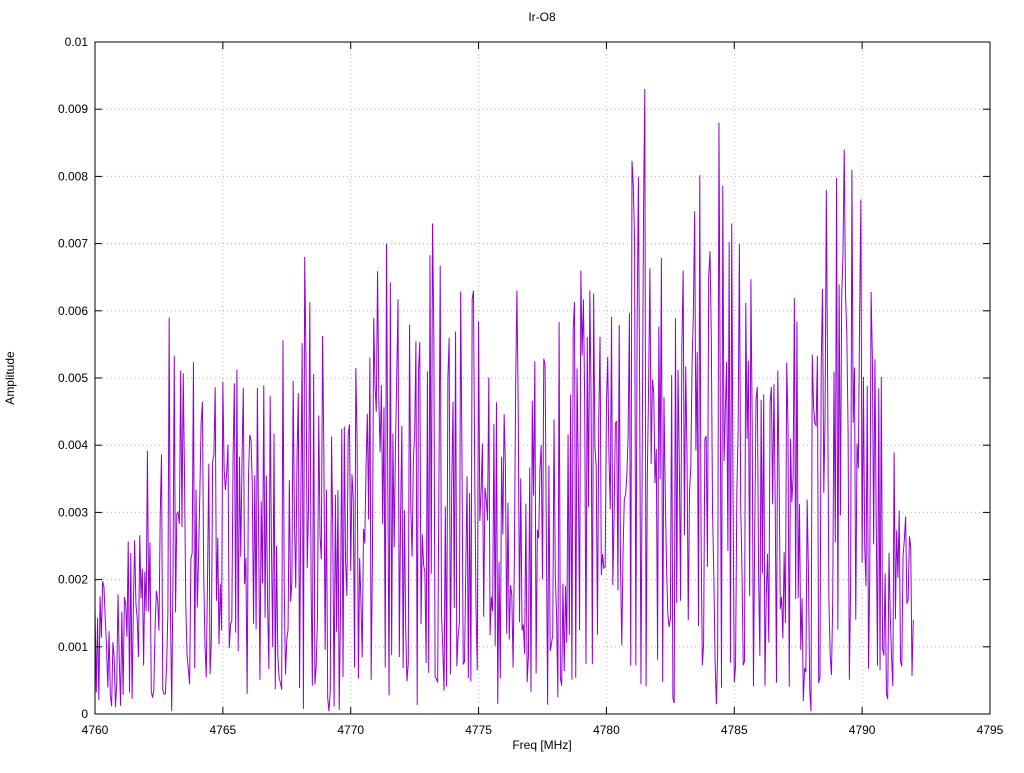 This screenshot has height=773, width=1024. I want to click on y-tick-label: 0.004, so click(73, 445).